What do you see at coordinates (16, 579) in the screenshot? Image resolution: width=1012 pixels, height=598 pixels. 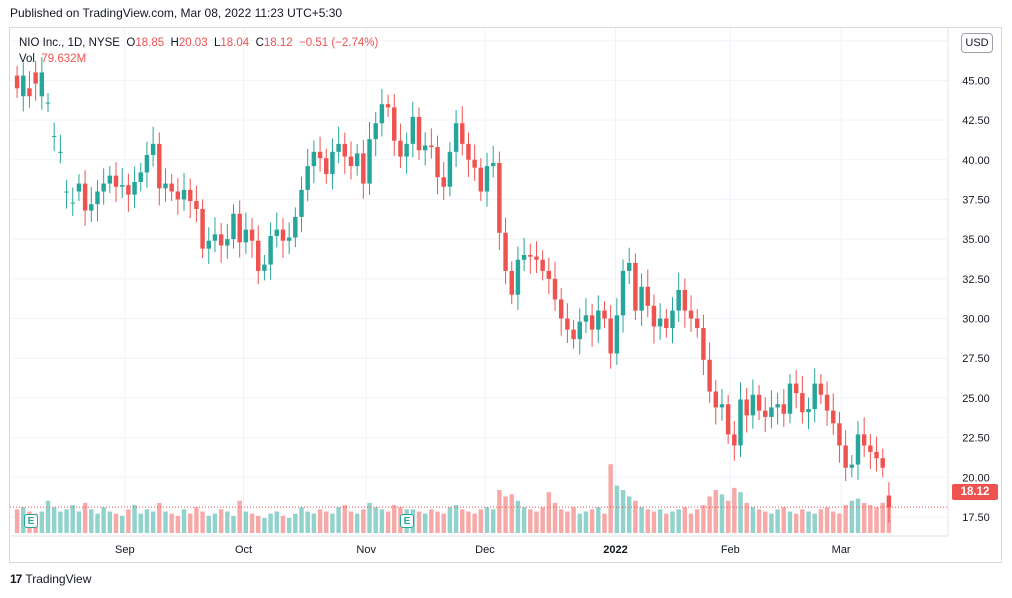 I see `tradingview-logo-icon: 17` at bounding box center [16, 579].